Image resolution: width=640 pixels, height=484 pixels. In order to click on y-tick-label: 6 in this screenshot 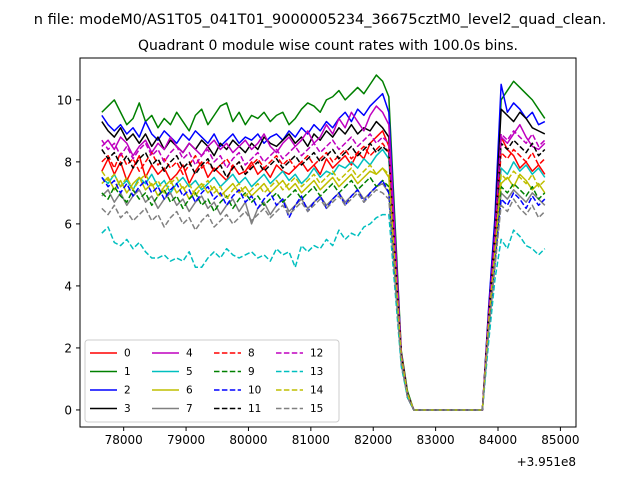, I will do `click(68, 224)`.